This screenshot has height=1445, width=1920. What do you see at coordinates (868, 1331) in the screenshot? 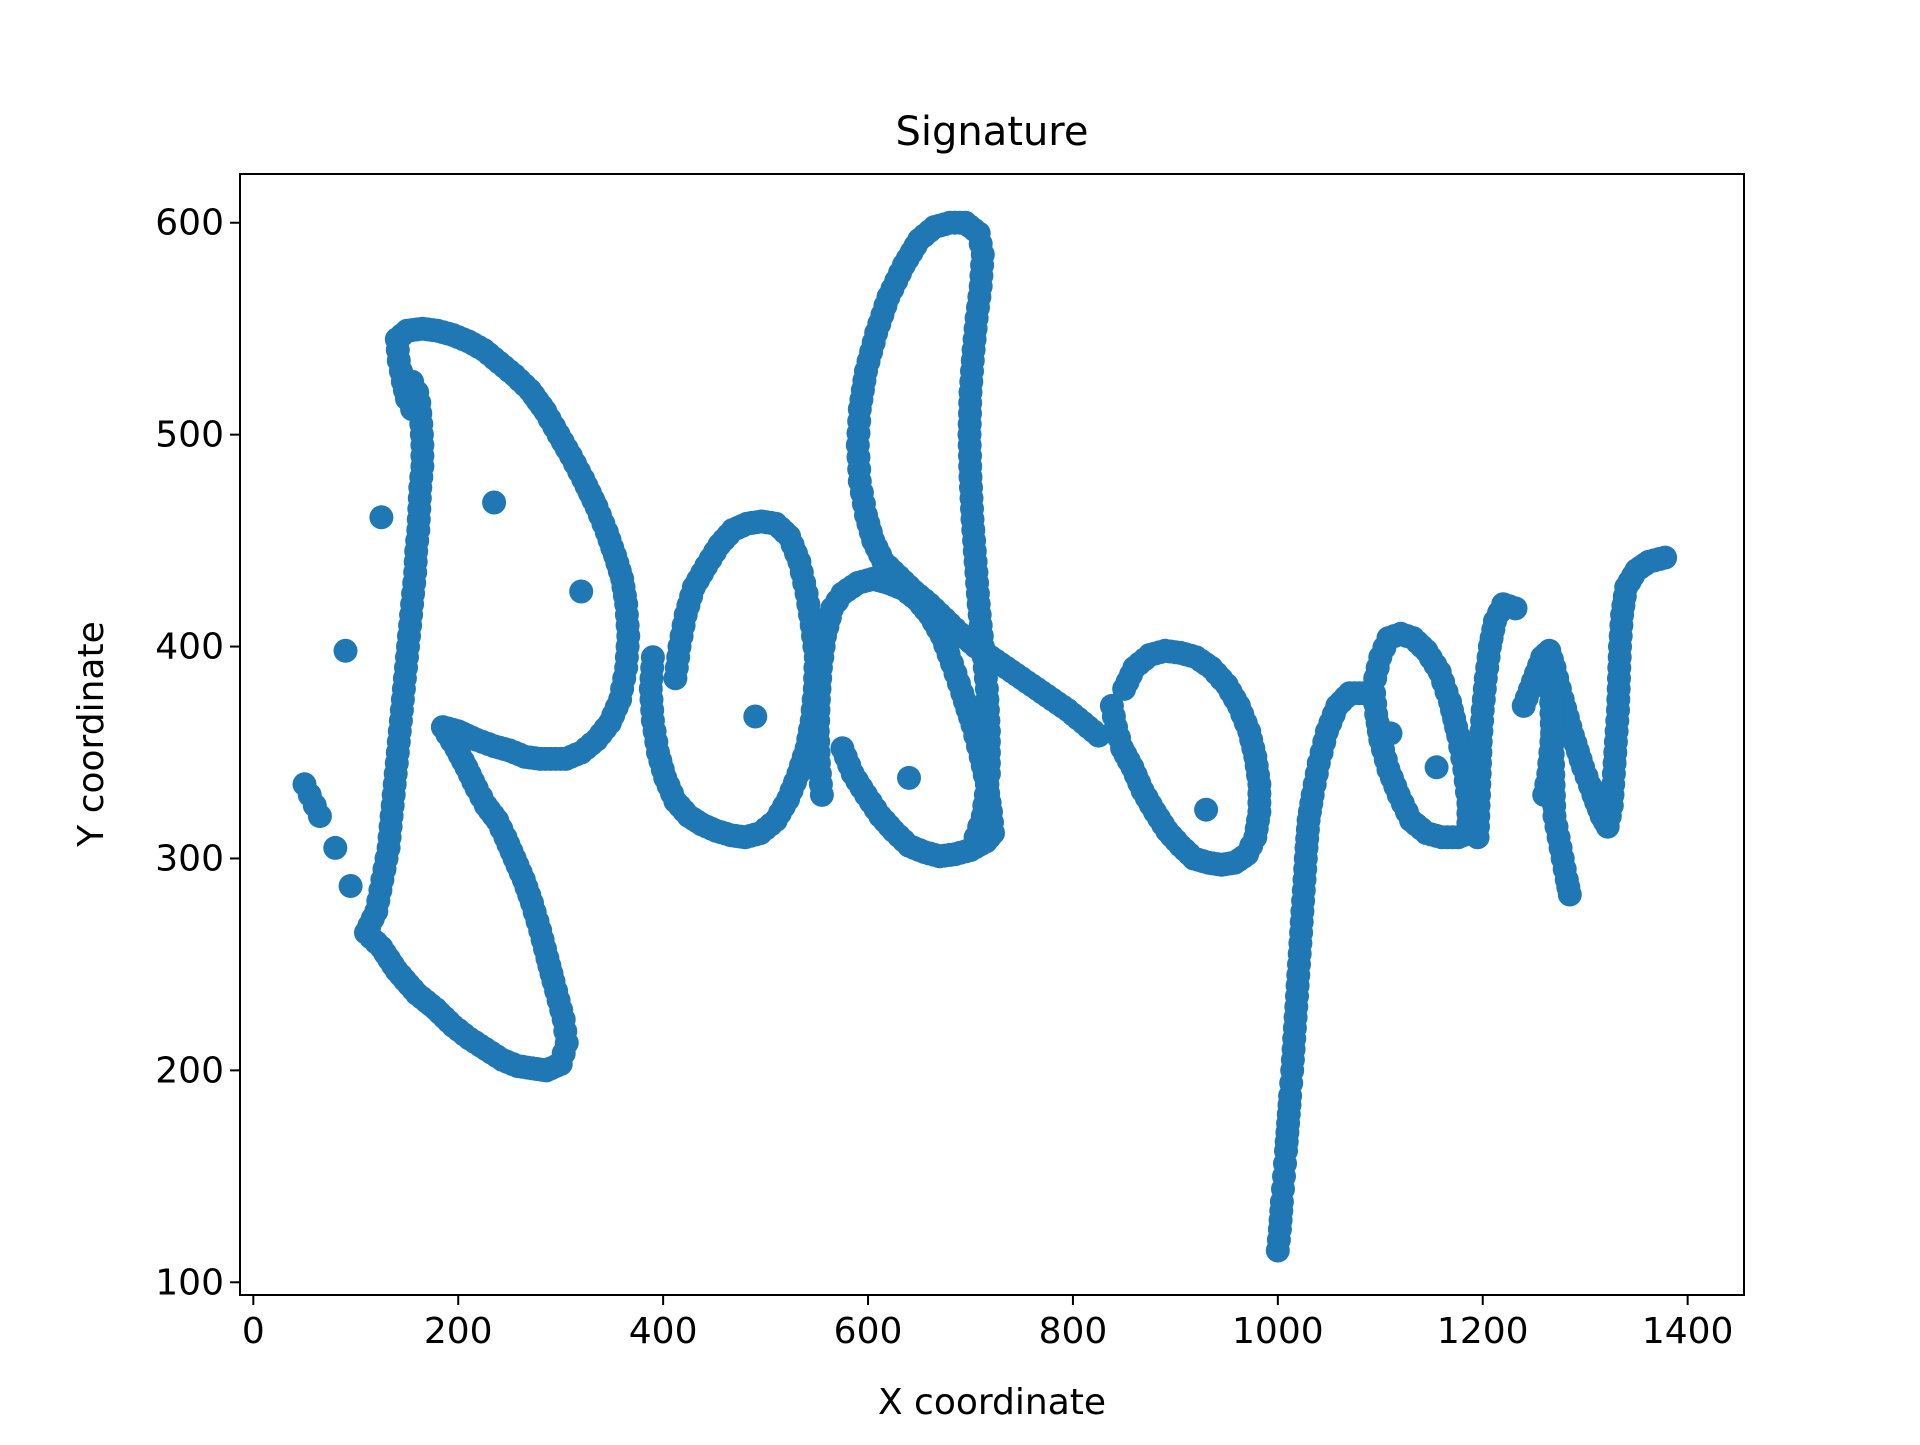
I see `x-tick-label: 600` at bounding box center [868, 1331].